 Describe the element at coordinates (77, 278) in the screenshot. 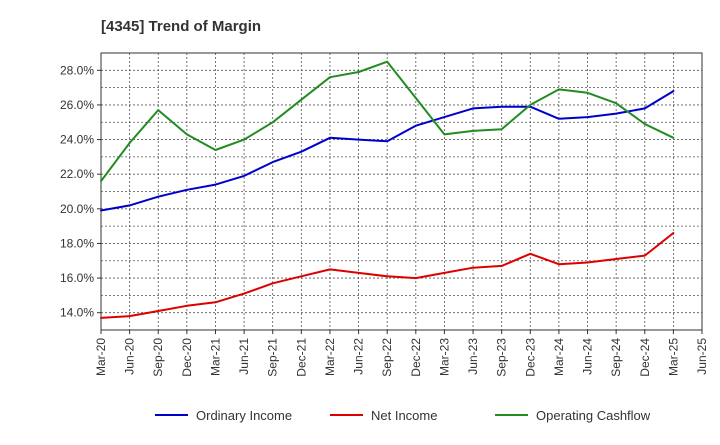

I see `y-tick-label: 16.0%` at that location.